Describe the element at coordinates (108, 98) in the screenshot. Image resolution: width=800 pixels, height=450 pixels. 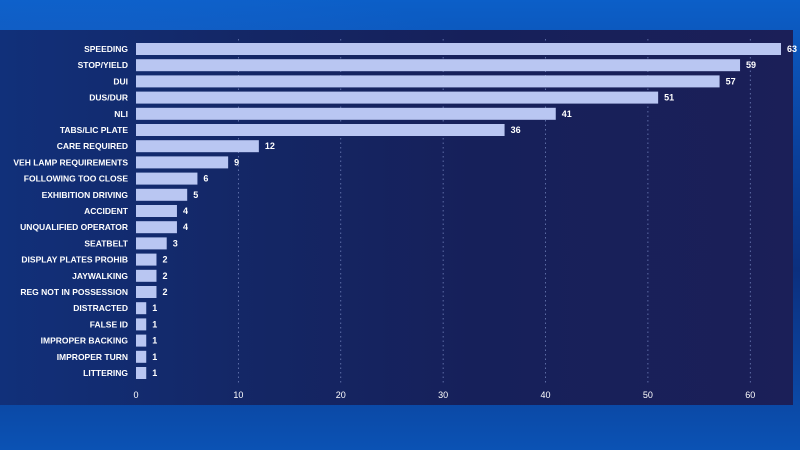
I see `category-label: DUS/DUR` at that location.